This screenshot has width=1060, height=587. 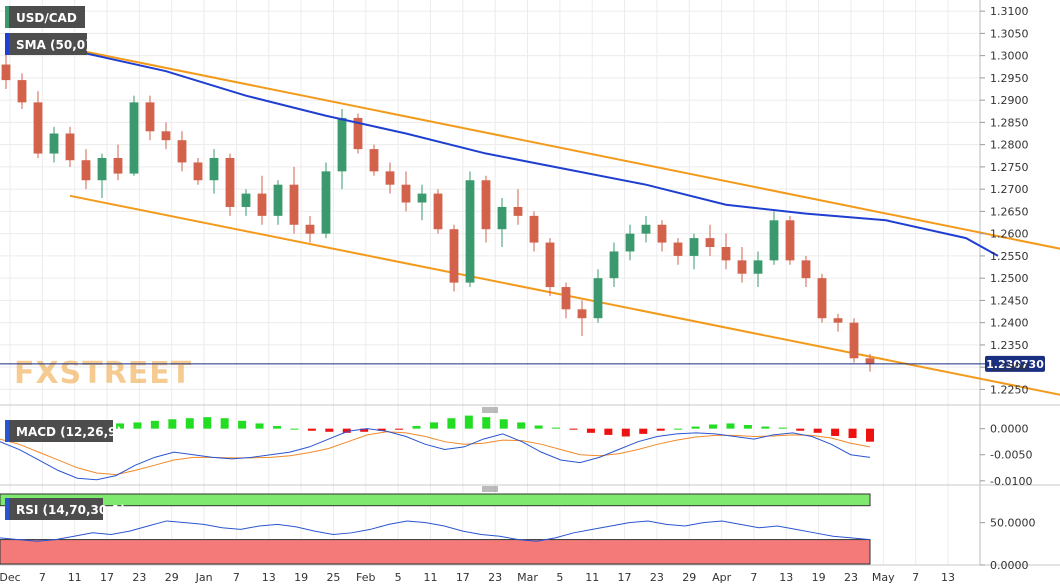 I want to click on svg-text: 1.230730, so click(x=1015, y=364).